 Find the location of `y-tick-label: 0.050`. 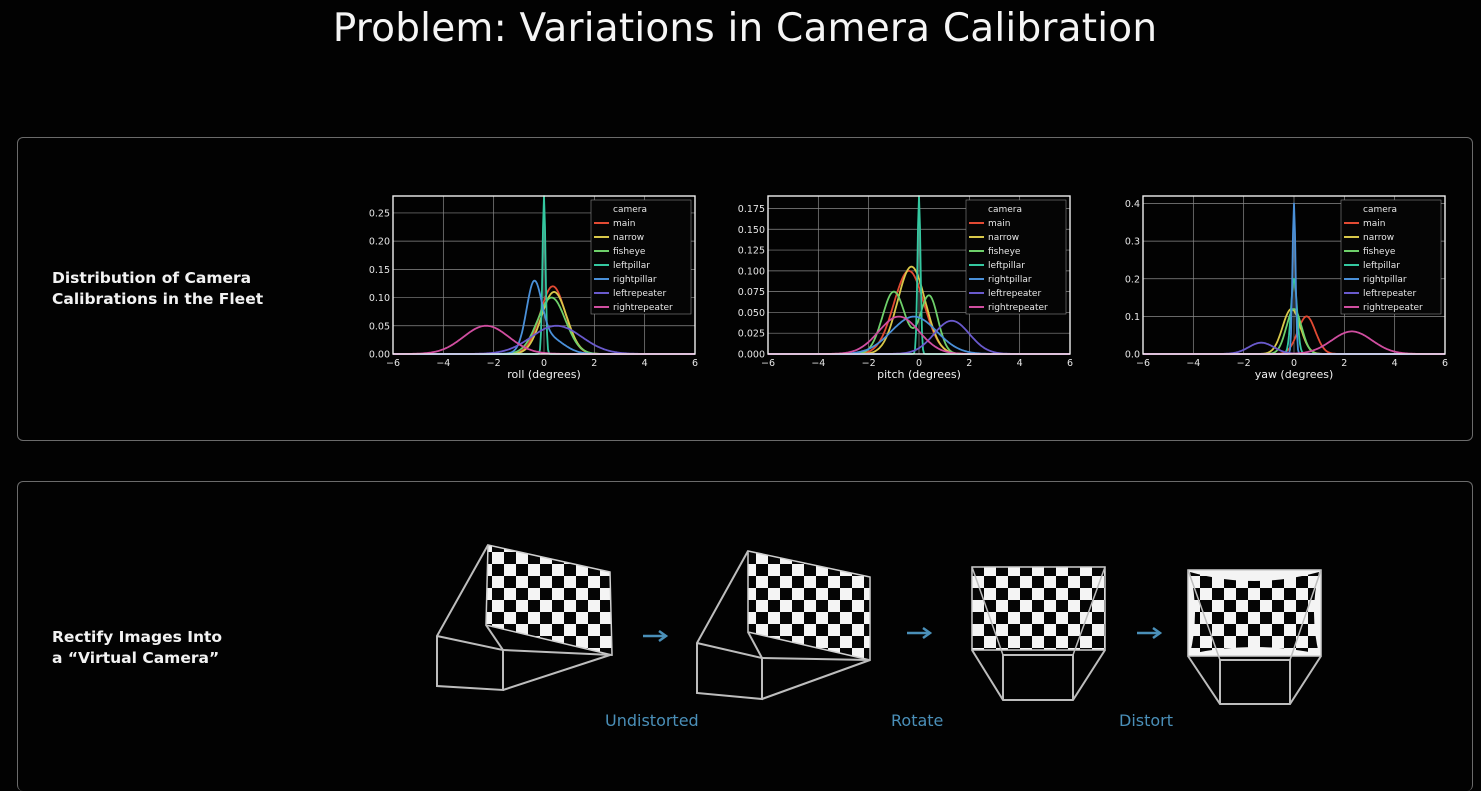

y-tick-label: 0.050 is located at coordinates (751, 313).